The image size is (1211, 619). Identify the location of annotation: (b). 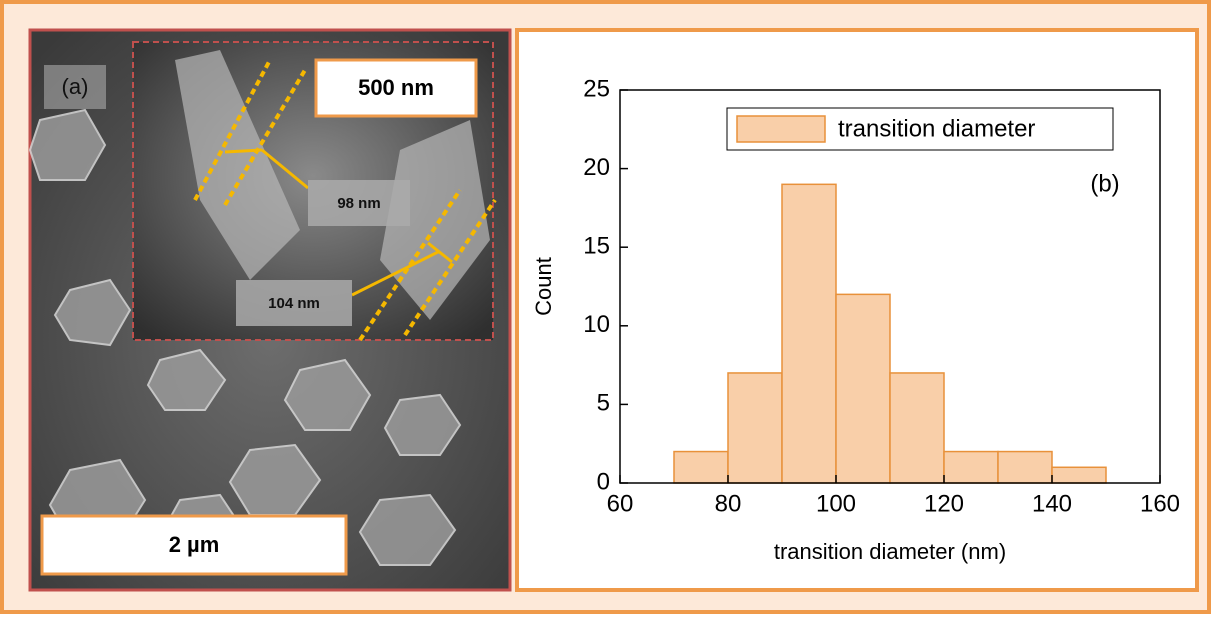
(1104, 183).